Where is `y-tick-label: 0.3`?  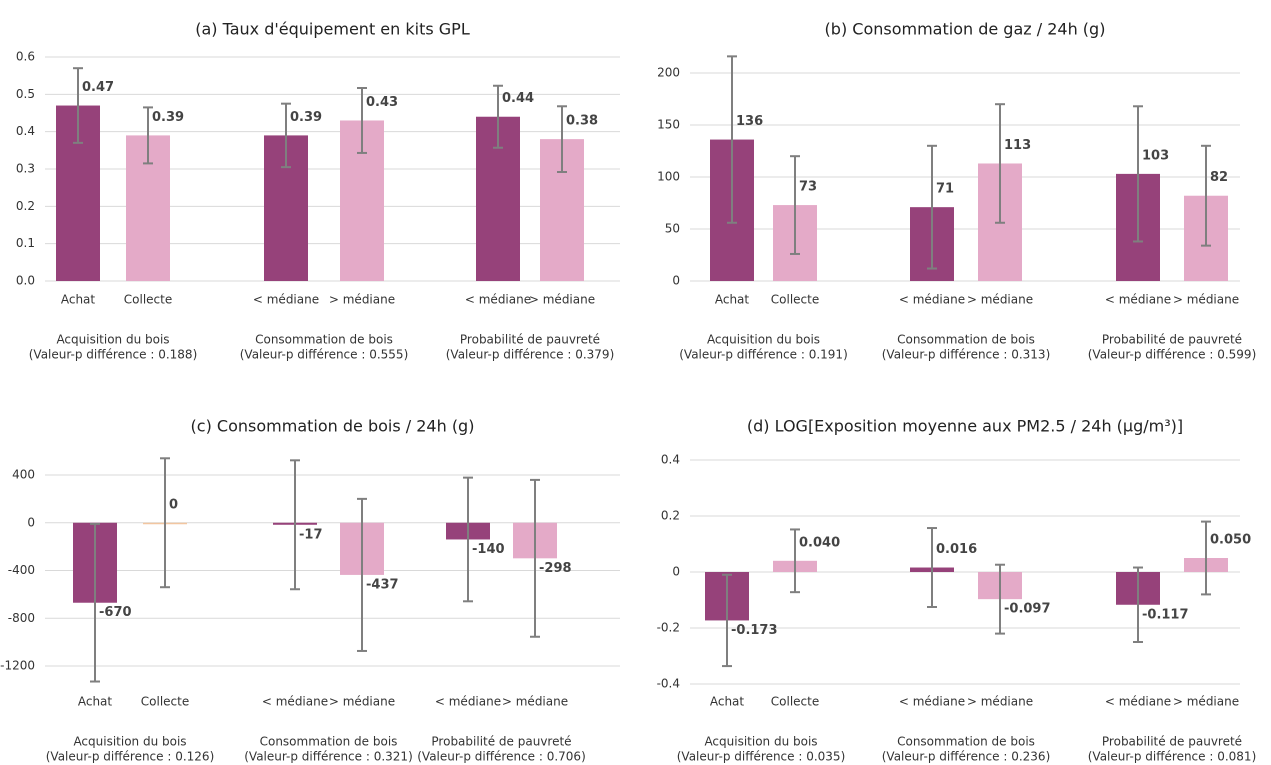 y-tick-label: 0.3 is located at coordinates (25, 169).